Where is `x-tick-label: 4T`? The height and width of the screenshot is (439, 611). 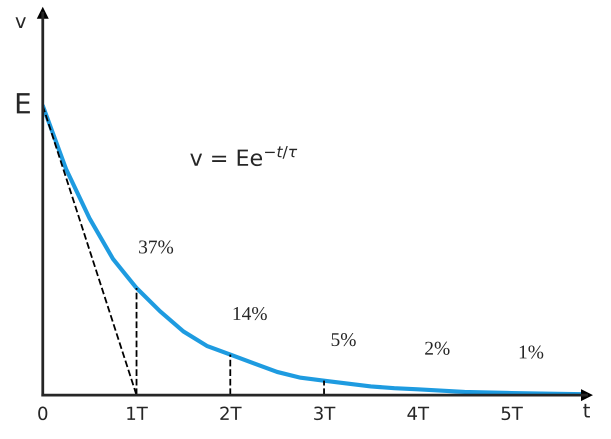 x-tick-label: 4T is located at coordinates (418, 413).